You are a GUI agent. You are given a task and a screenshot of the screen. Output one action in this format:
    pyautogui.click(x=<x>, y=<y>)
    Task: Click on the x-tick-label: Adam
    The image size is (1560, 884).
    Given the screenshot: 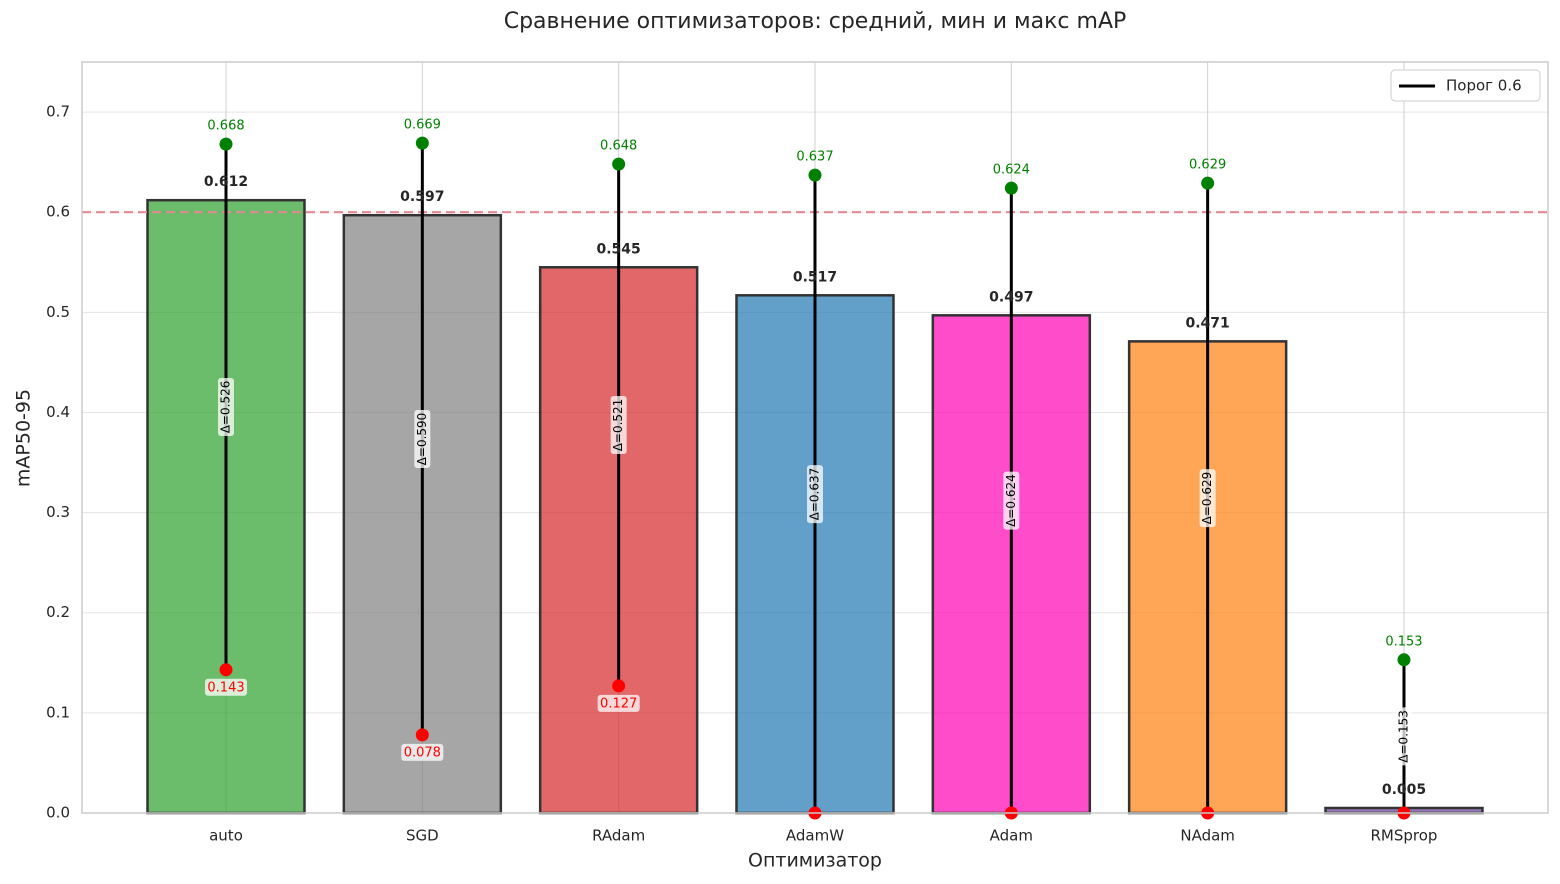 What is the action you would take?
    pyautogui.click(x=1011, y=836)
    